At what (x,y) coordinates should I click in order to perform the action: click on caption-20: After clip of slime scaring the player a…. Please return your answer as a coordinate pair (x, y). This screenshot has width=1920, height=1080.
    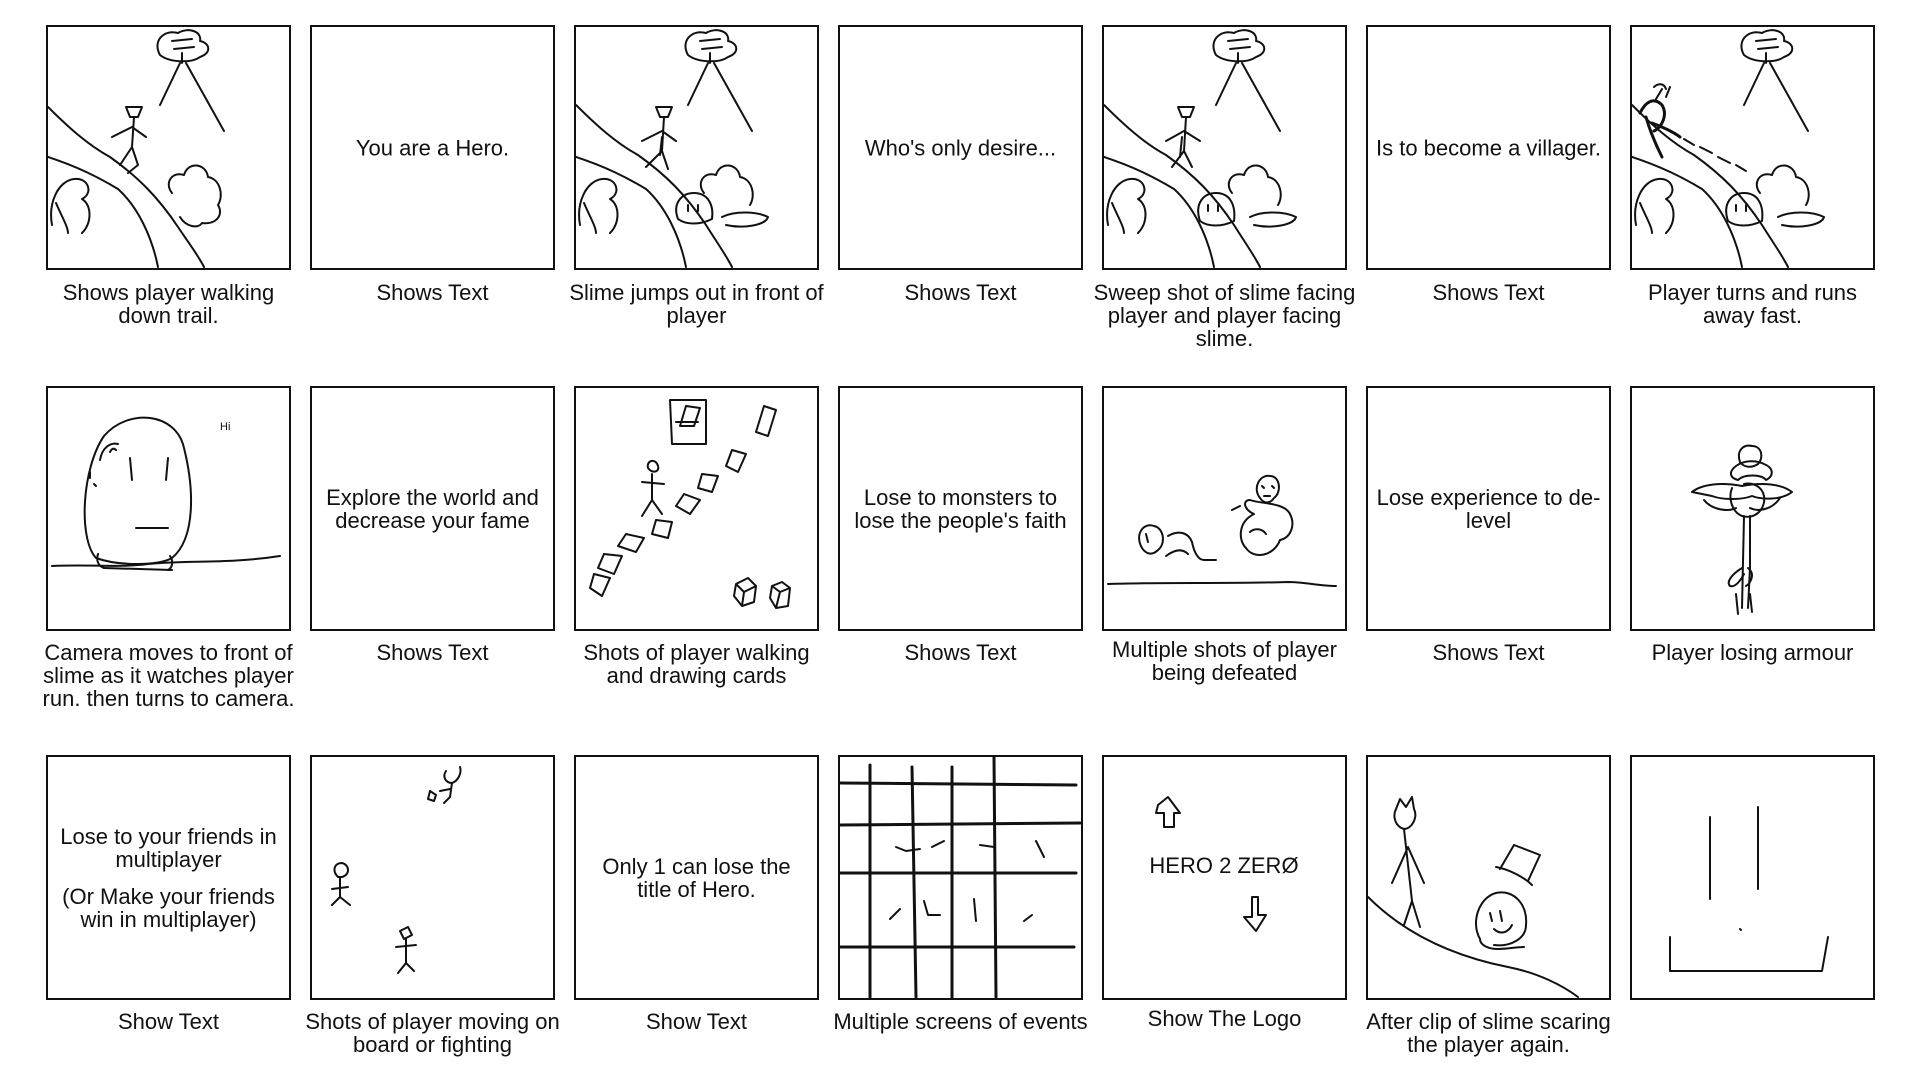
    Looking at the image, I should click on (1488, 1033).